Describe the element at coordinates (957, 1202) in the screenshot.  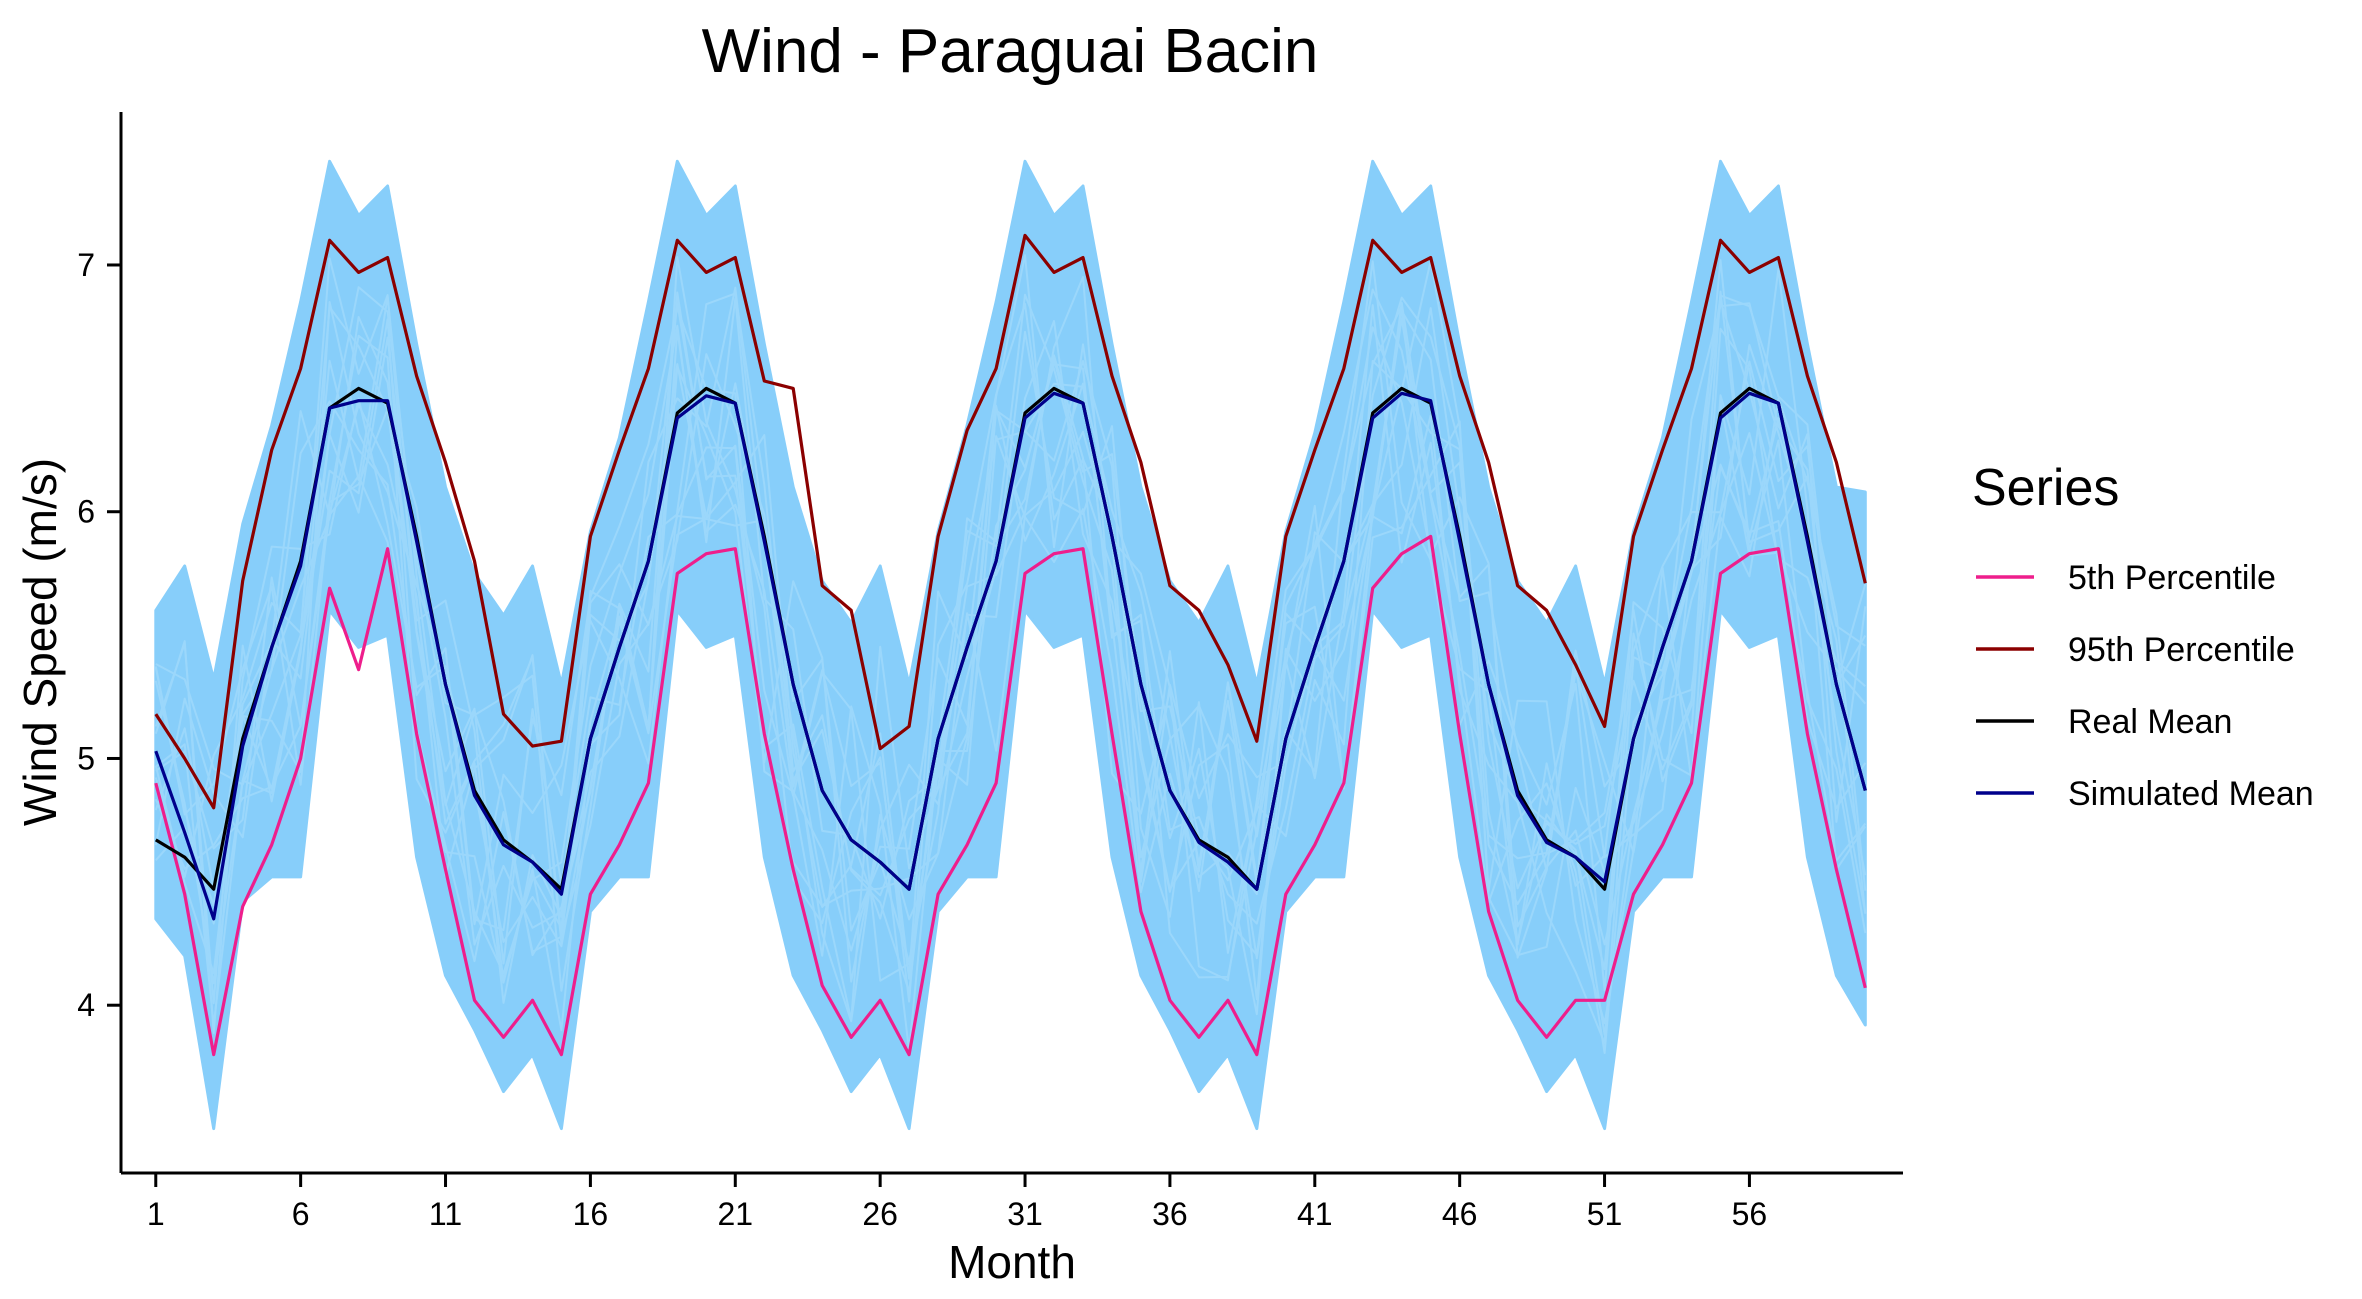
I see `x-axis-ticks: 1 6 11 16 21 26 31 36 41 46 51 56` at that location.